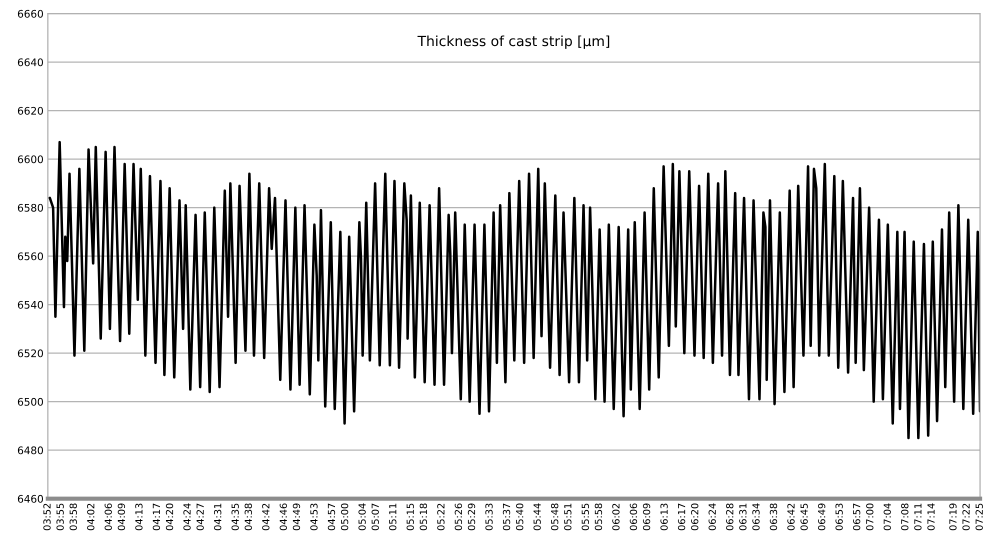  Describe the element at coordinates (30, 14) in the screenshot. I see `y-tick-label: 6660` at that location.